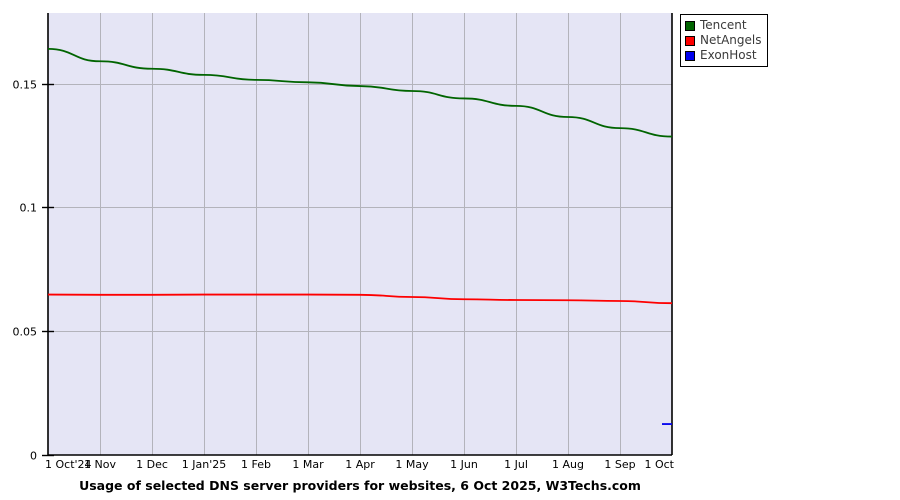 This screenshot has width=900, height=500. What do you see at coordinates (360, 299) in the screenshot?
I see `series-line-netangels` at bounding box center [360, 299].